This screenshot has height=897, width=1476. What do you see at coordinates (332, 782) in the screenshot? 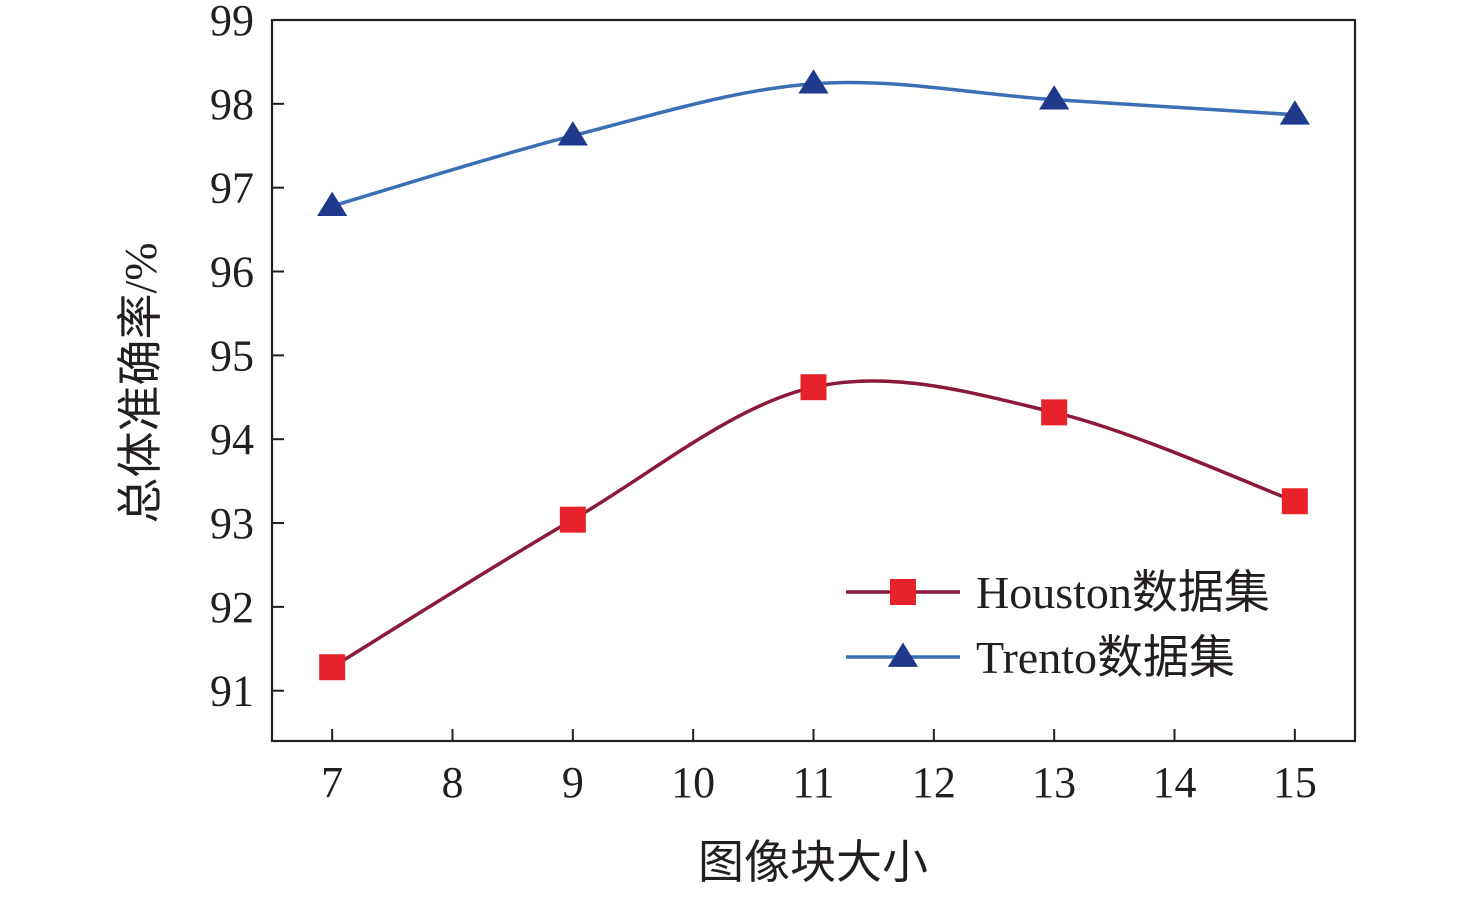
I see `x-tick-label: 7` at bounding box center [332, 782].